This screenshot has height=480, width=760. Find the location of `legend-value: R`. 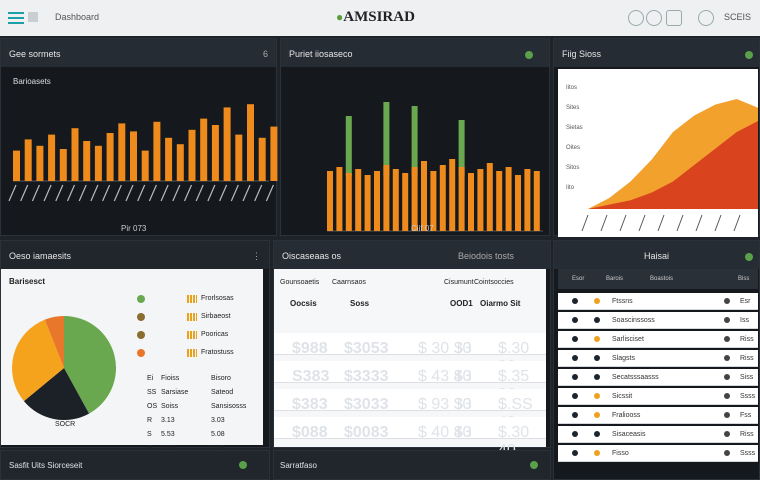

legend-value: R is located at coordinates (150, 420).